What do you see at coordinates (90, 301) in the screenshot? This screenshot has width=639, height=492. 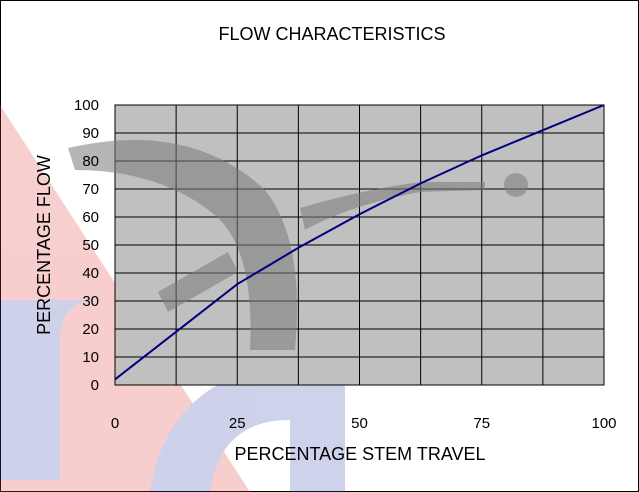 I see `y-tick-label: 30` at bounding box center [90, 301].